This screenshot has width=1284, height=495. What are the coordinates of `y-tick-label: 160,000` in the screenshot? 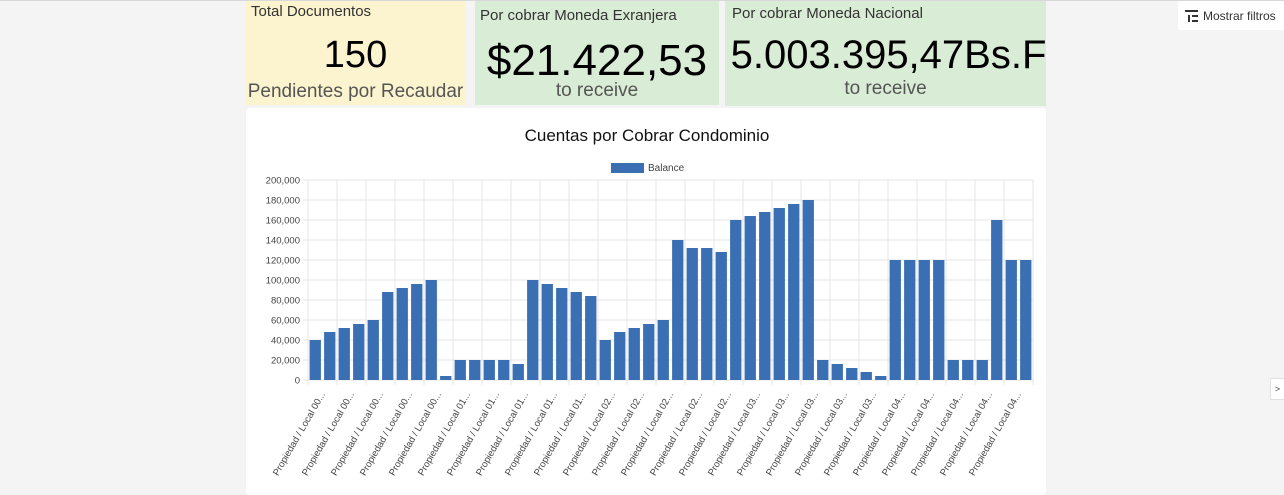 It's located at (283, 221).